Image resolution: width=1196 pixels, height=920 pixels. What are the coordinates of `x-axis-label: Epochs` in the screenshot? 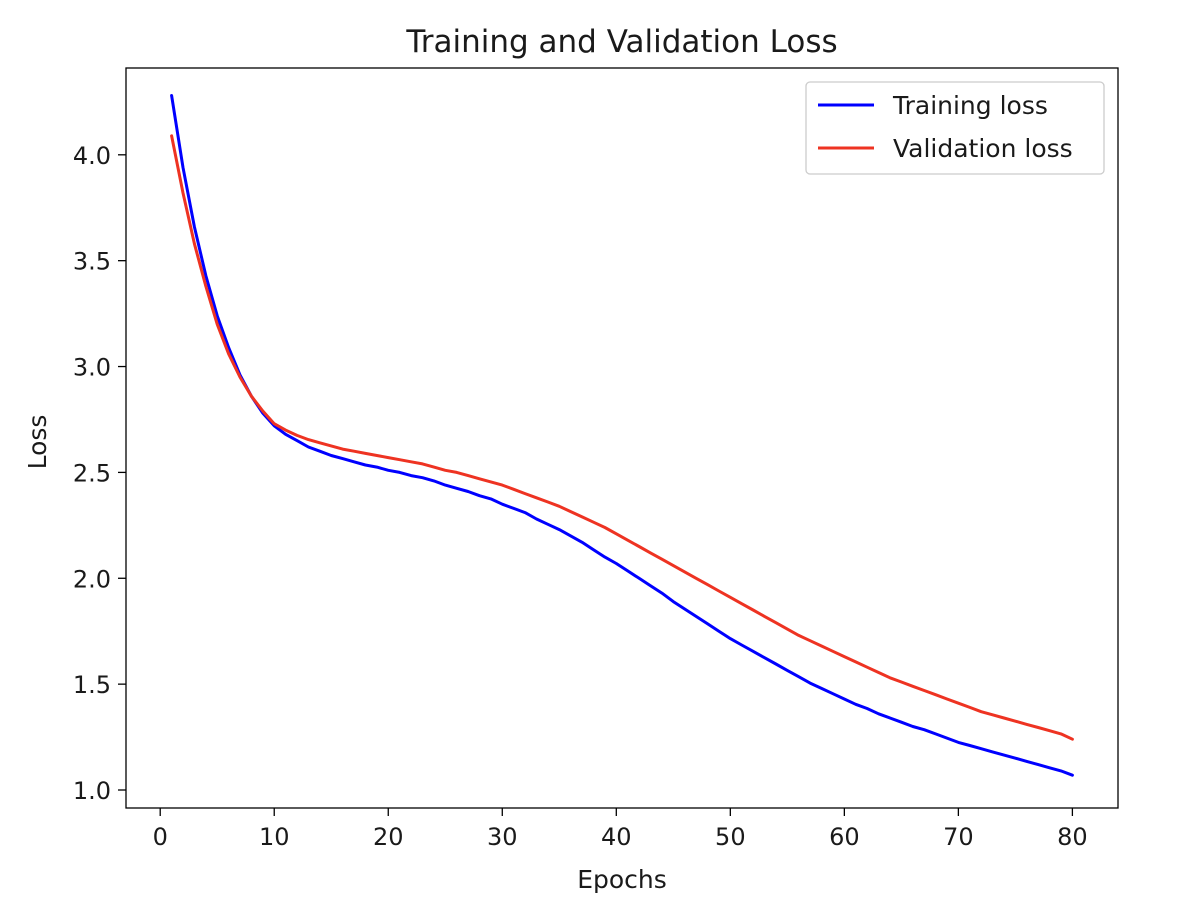 It's located at (622, 879).